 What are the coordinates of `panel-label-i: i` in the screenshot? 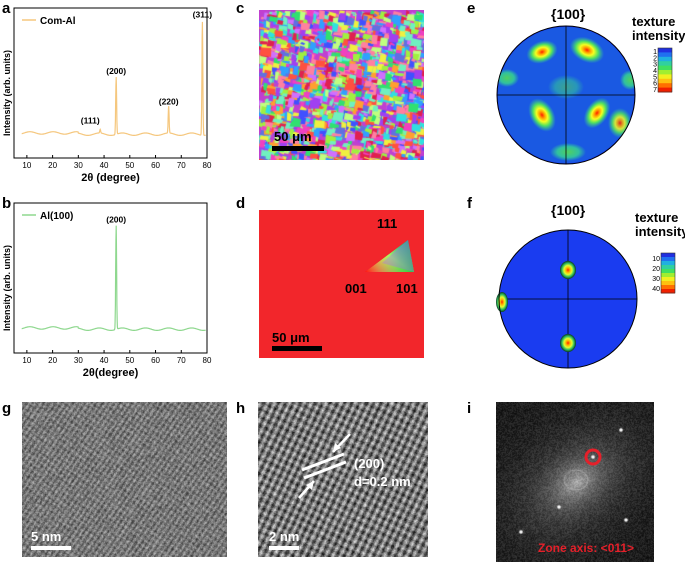 It's located at (469, 408).